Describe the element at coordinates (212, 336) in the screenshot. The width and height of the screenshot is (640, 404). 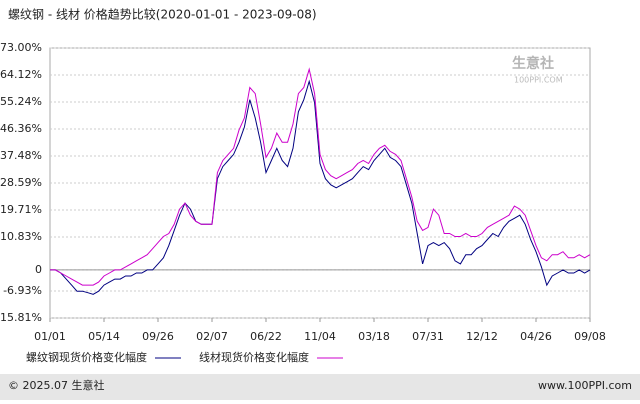
I see `x-tick-label: 02/07` at that location.